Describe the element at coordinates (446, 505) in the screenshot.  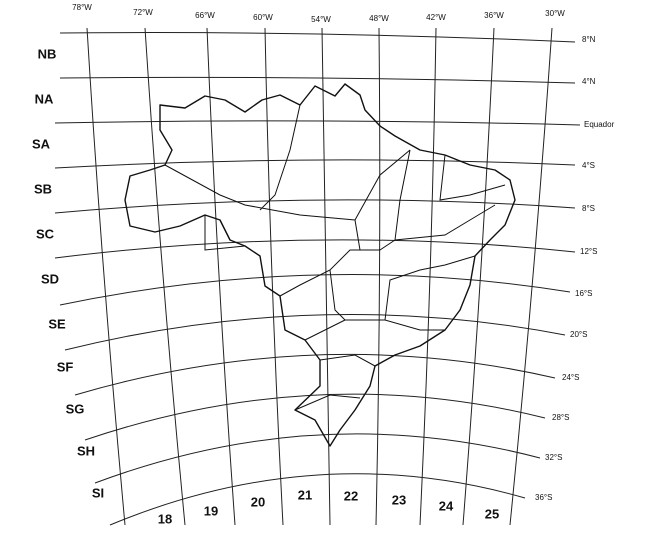
I see `zone-number: 24` at that location.